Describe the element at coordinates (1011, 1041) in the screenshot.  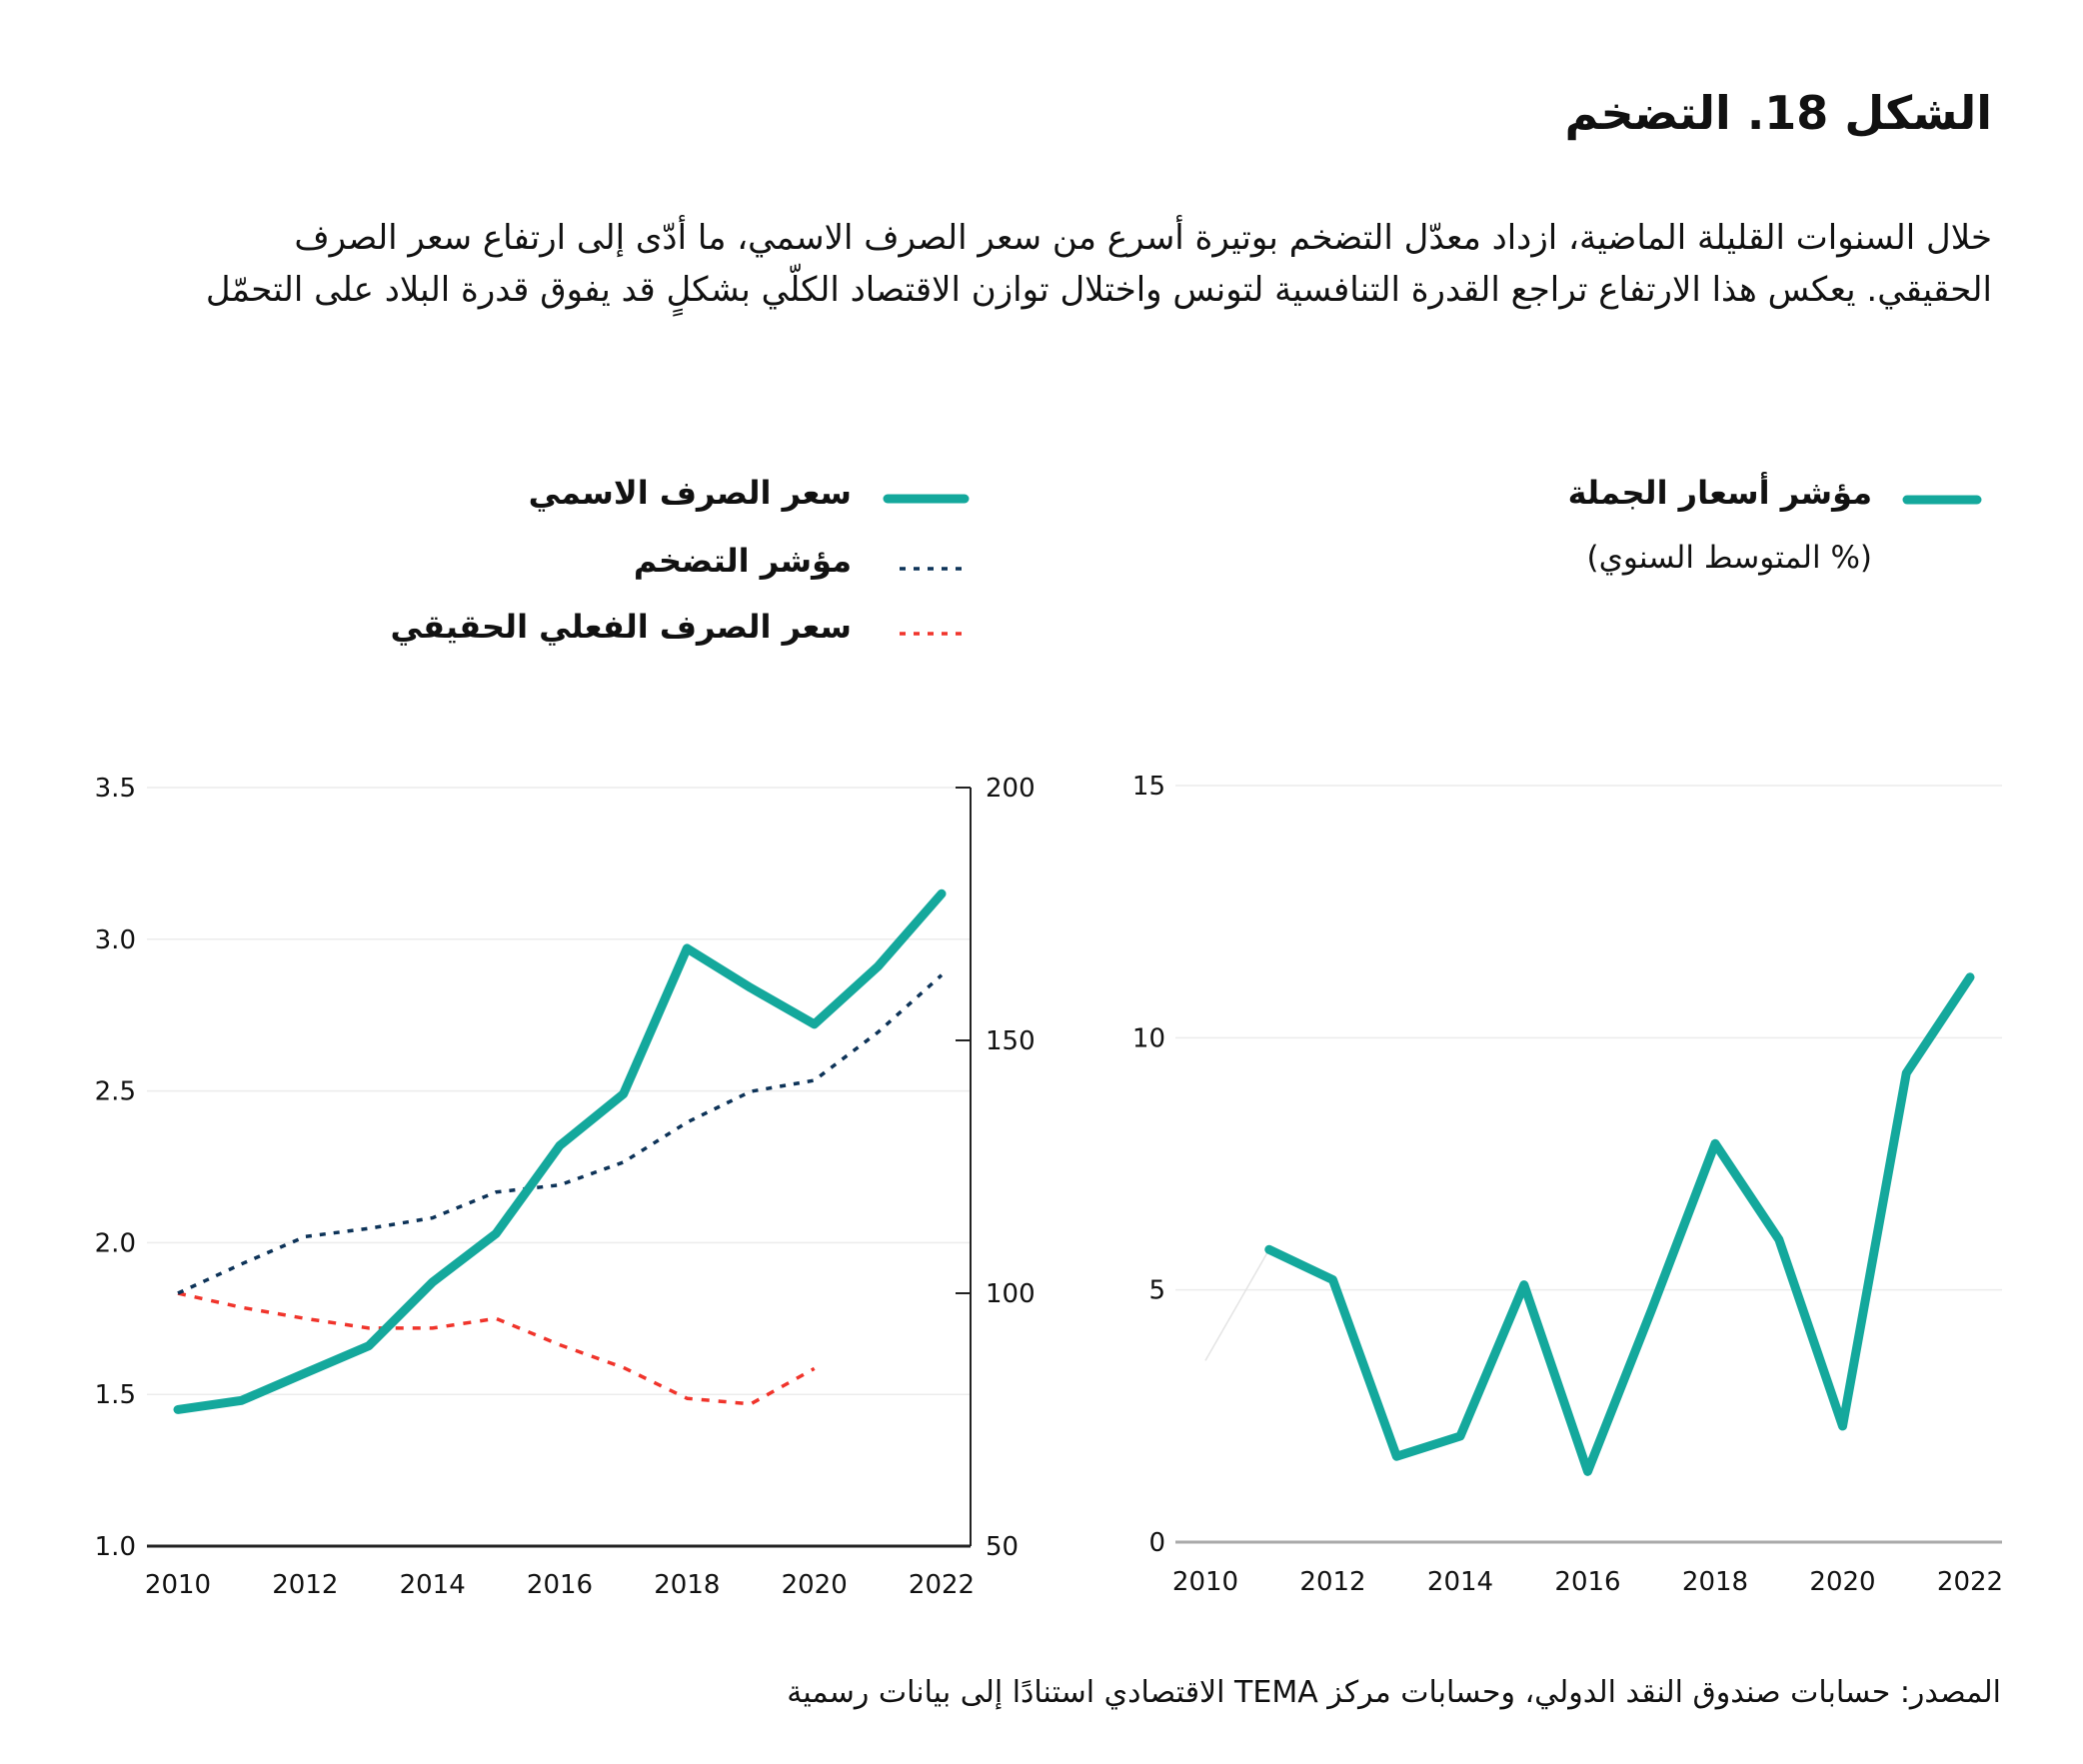
I see `y-right-tick-label: 150` at that location.